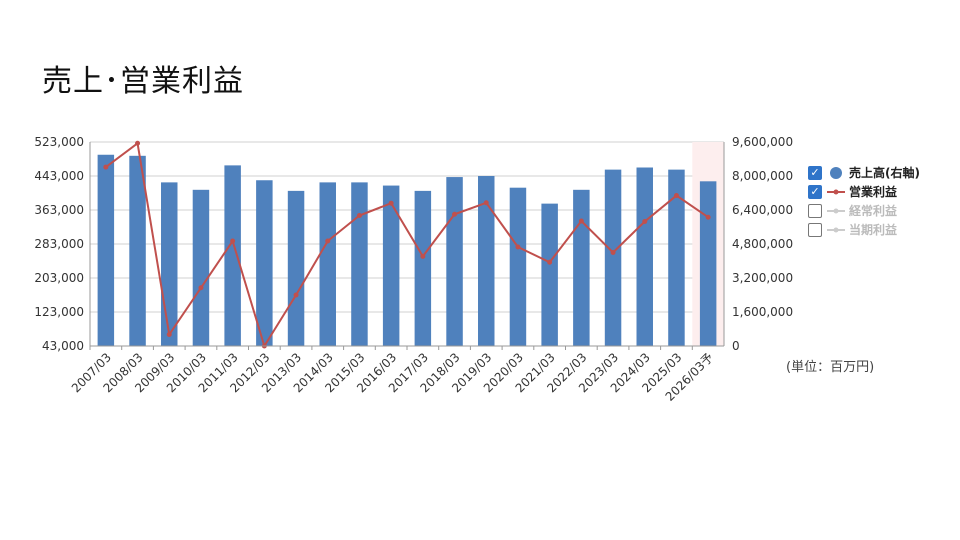  Describe the element at coordinates (762, 142) in the screenshot. I see `y-right-tick-label: 9,600,000` at that location.